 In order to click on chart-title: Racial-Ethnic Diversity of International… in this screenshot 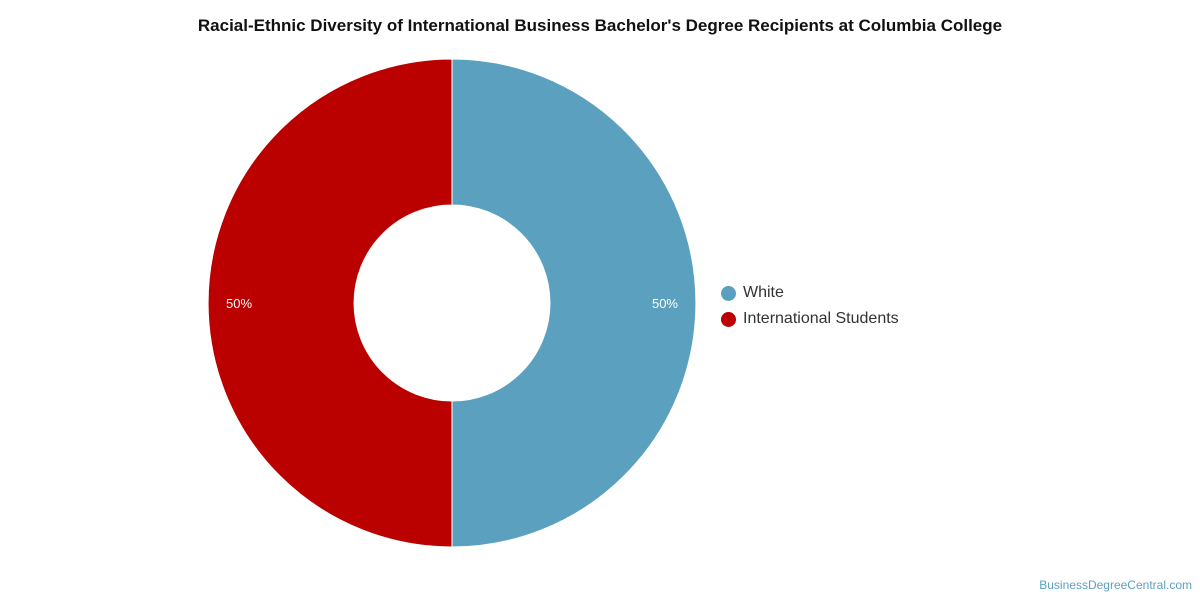, I will do `click(600, 25)`.